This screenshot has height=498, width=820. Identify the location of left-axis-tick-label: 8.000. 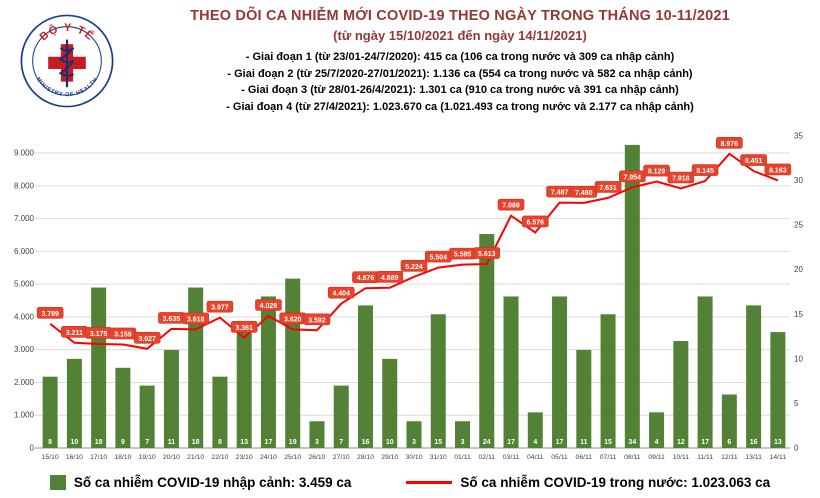
(24, 185).